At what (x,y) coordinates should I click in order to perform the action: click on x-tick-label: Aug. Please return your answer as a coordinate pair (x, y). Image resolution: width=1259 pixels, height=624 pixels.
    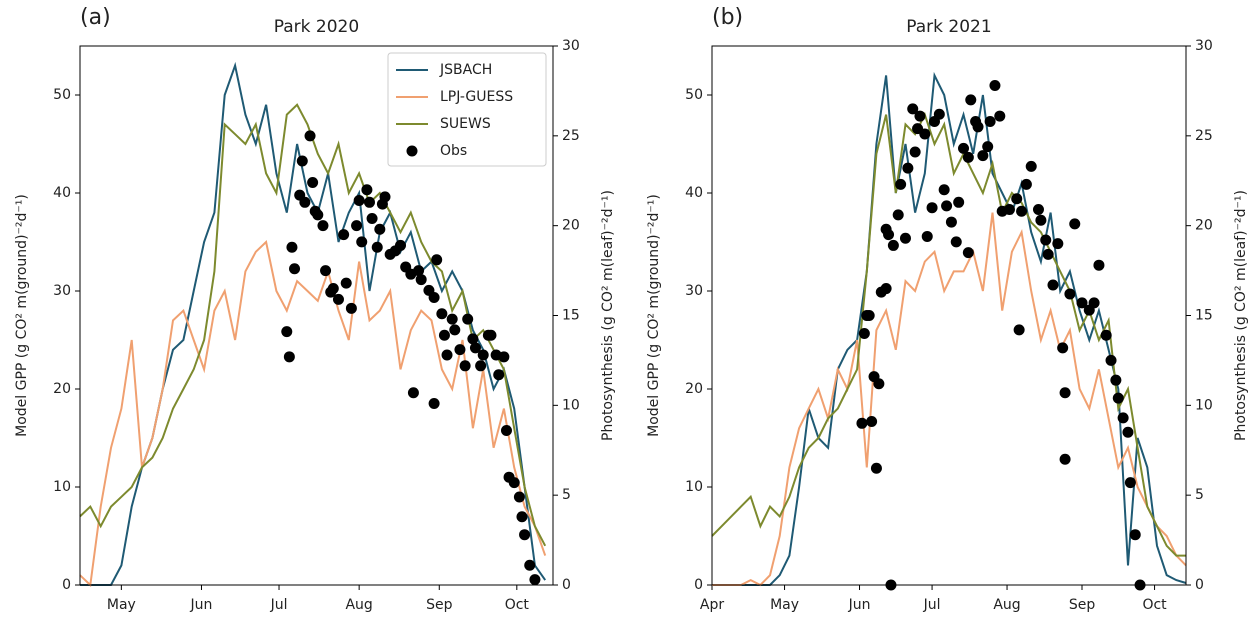
    Looking at the image, I should click on (1006, 605).